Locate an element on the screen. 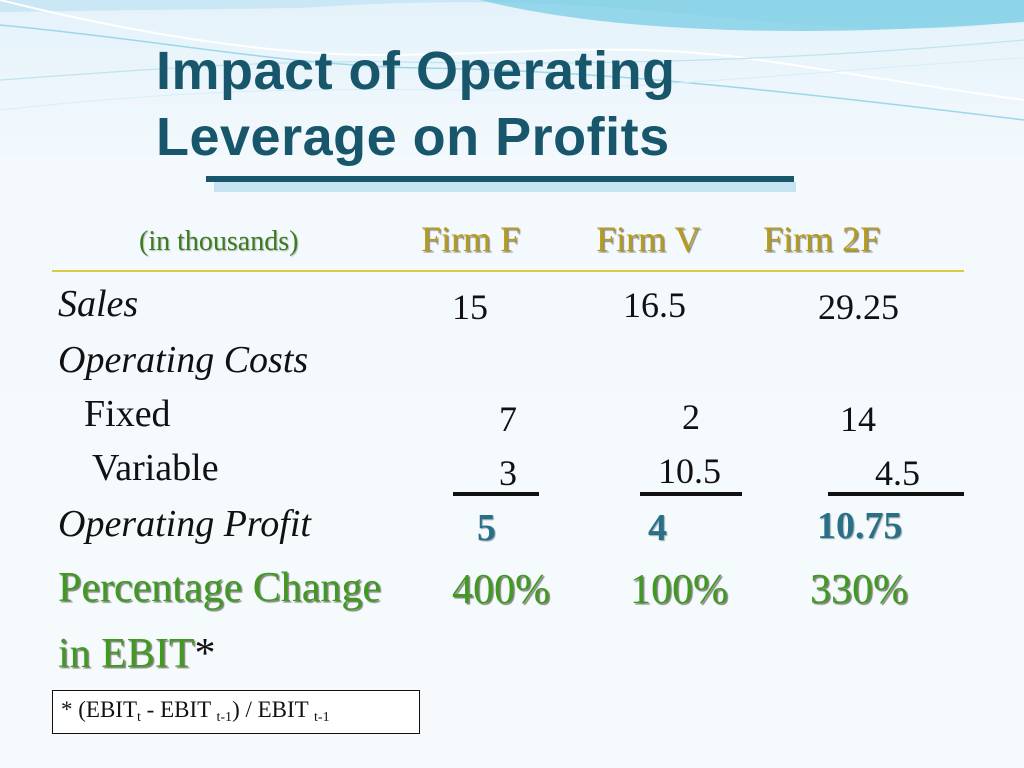 Image resolution: width=1024 pixels, height=768 pixels. fixed-firm-v: 2 is located at coordinates (691, 417).